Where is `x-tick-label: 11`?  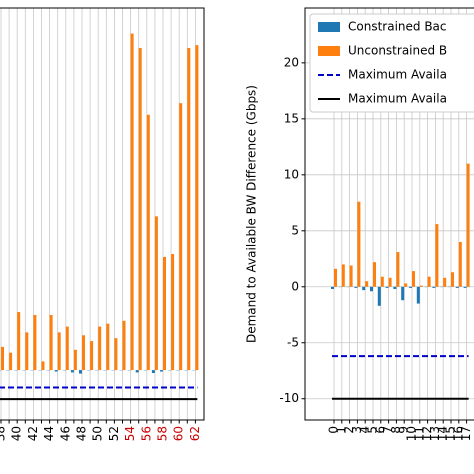 x-tick-label: 11 is located at coordinates (419, 433).